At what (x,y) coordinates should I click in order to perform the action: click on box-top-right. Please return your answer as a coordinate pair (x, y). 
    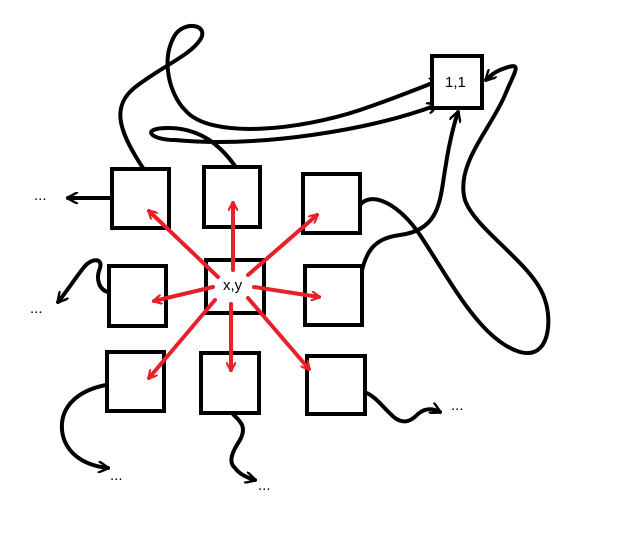
    Looking at the image, I should click on (331, 203).